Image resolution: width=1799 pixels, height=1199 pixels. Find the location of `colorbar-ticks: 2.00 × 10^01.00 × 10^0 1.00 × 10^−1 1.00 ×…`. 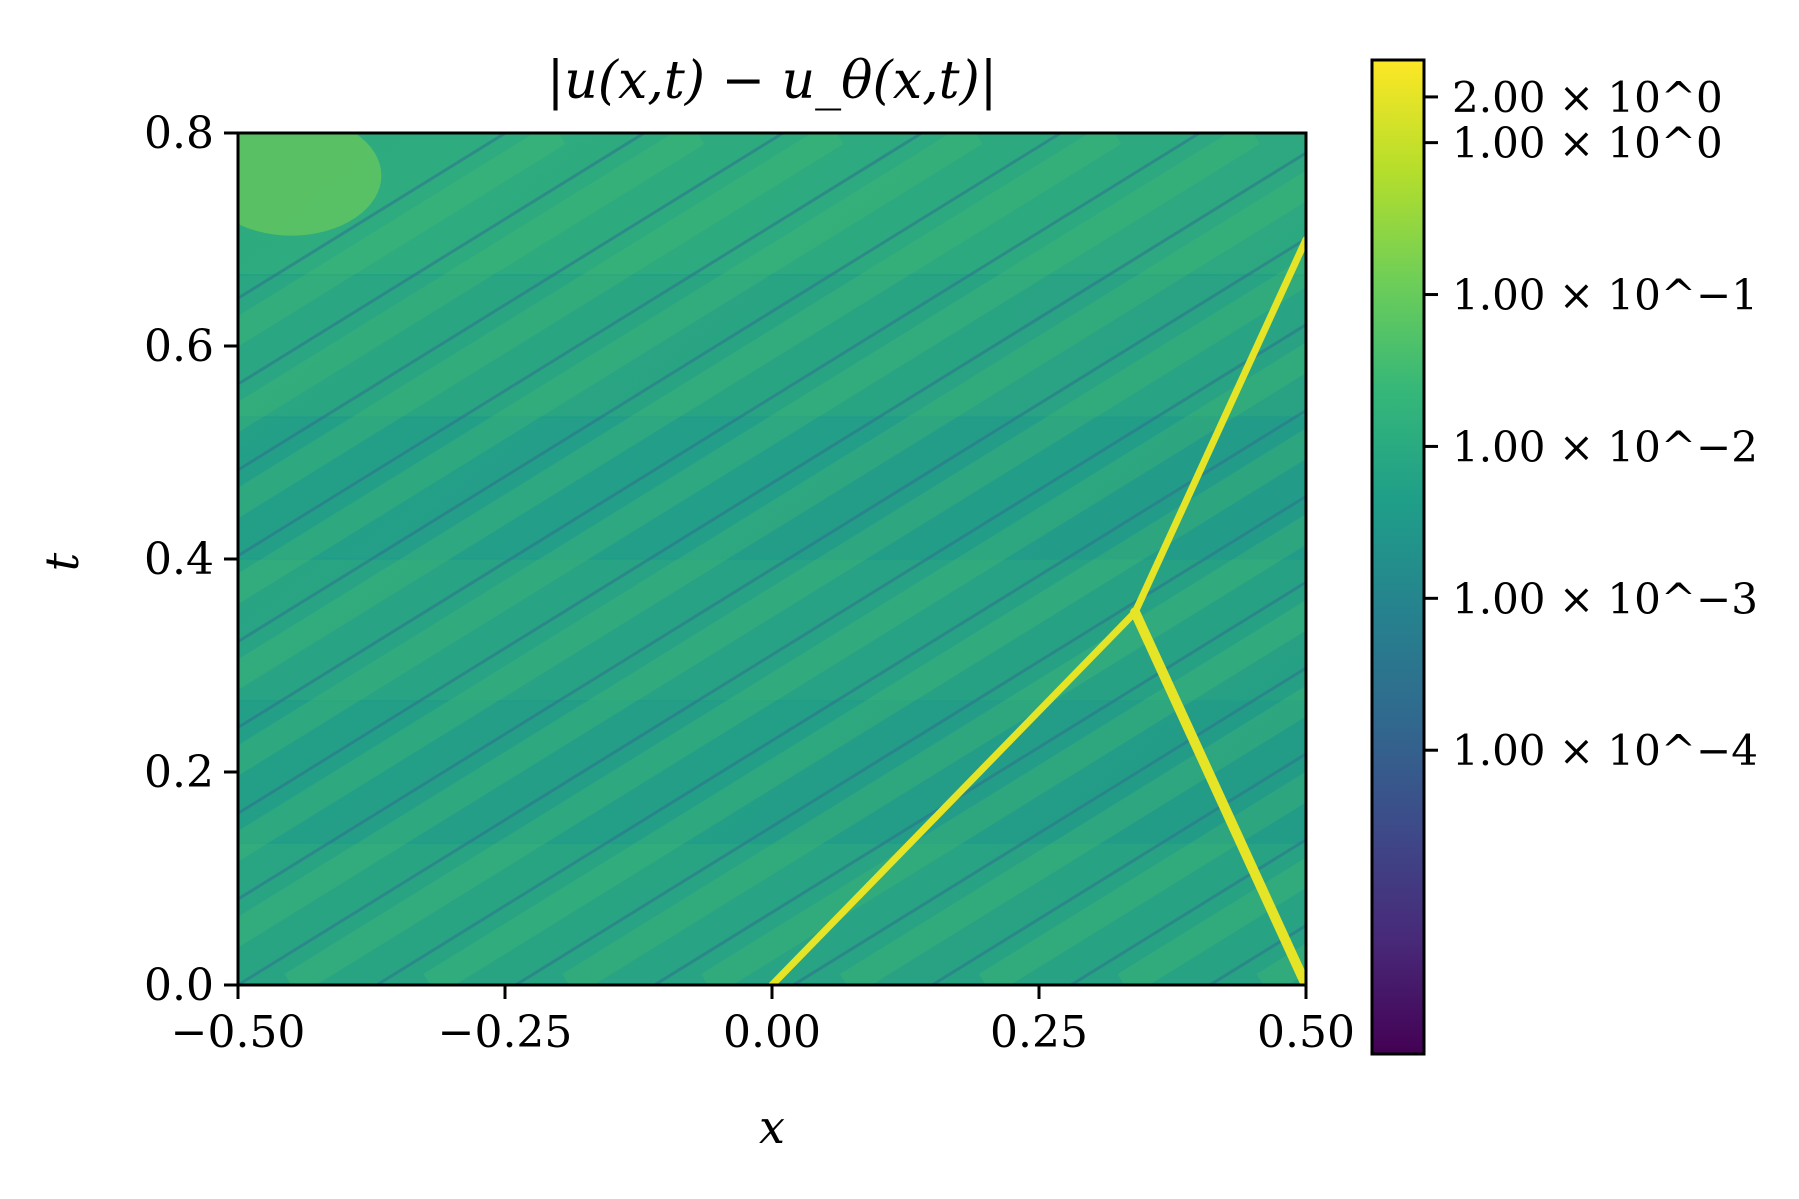

colorbar-ticks: 2.00 × 10^01.00 × 10^0 1.00 × 10^−1 1.00 ×… is located at coordinates (1591, 424).